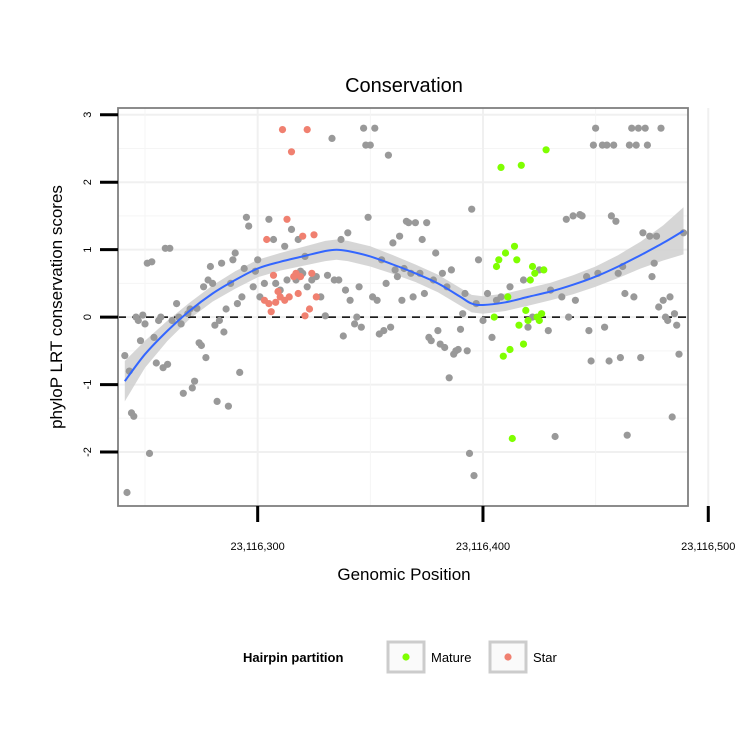 The height and width of the screenshot is (750, 750). What do you see at coordinates (483, 529) in the screenshot?
I see `x-axis: 23,116,300 23,116,400 23,116,500` at bounding box center [483, 529].